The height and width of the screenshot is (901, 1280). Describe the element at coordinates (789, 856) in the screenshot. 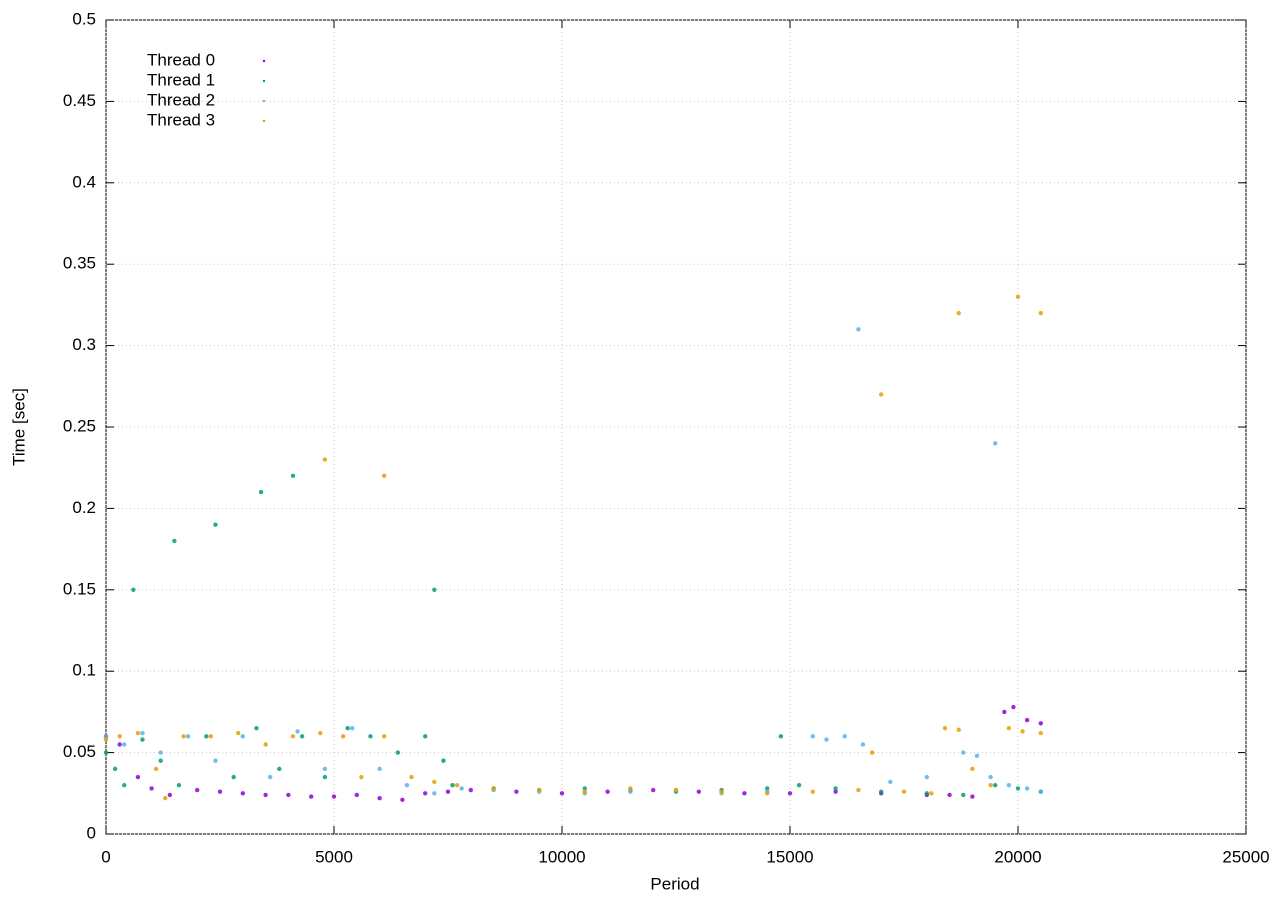

I see `x-tick-label: 15000` at that location.